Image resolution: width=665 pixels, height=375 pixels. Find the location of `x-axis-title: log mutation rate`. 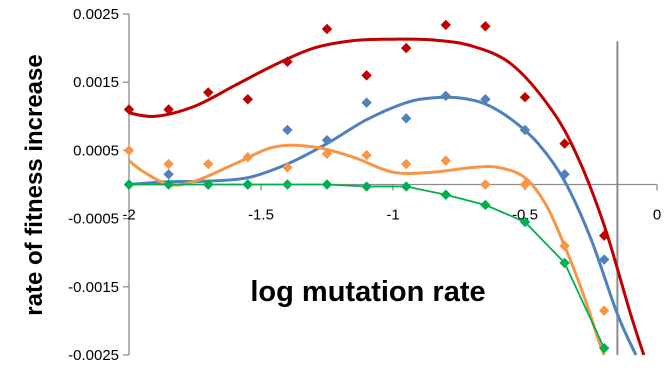

x-axis-title: log mutation rate is located at coordinates (367, 292).